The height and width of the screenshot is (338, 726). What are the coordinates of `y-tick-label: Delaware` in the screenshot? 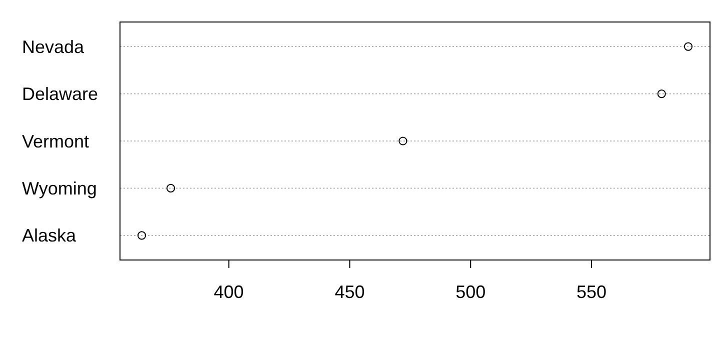 It's located at (60, 94).